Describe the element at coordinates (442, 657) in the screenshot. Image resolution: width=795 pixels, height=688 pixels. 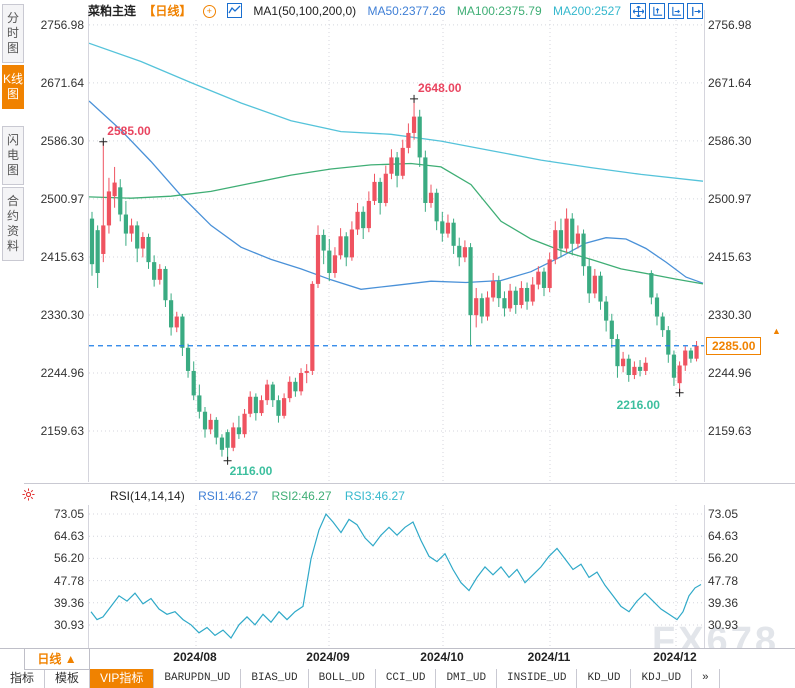
I see `month-label-2024/10: 2024/10` at that location.